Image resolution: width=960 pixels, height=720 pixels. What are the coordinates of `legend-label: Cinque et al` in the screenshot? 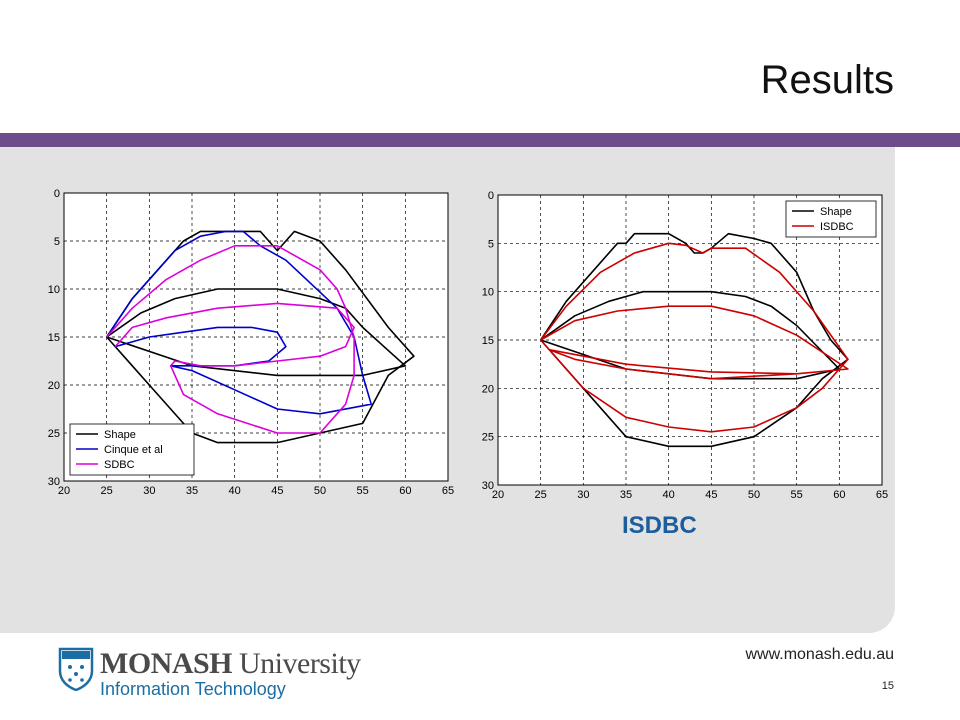 It's located at (133, 450).